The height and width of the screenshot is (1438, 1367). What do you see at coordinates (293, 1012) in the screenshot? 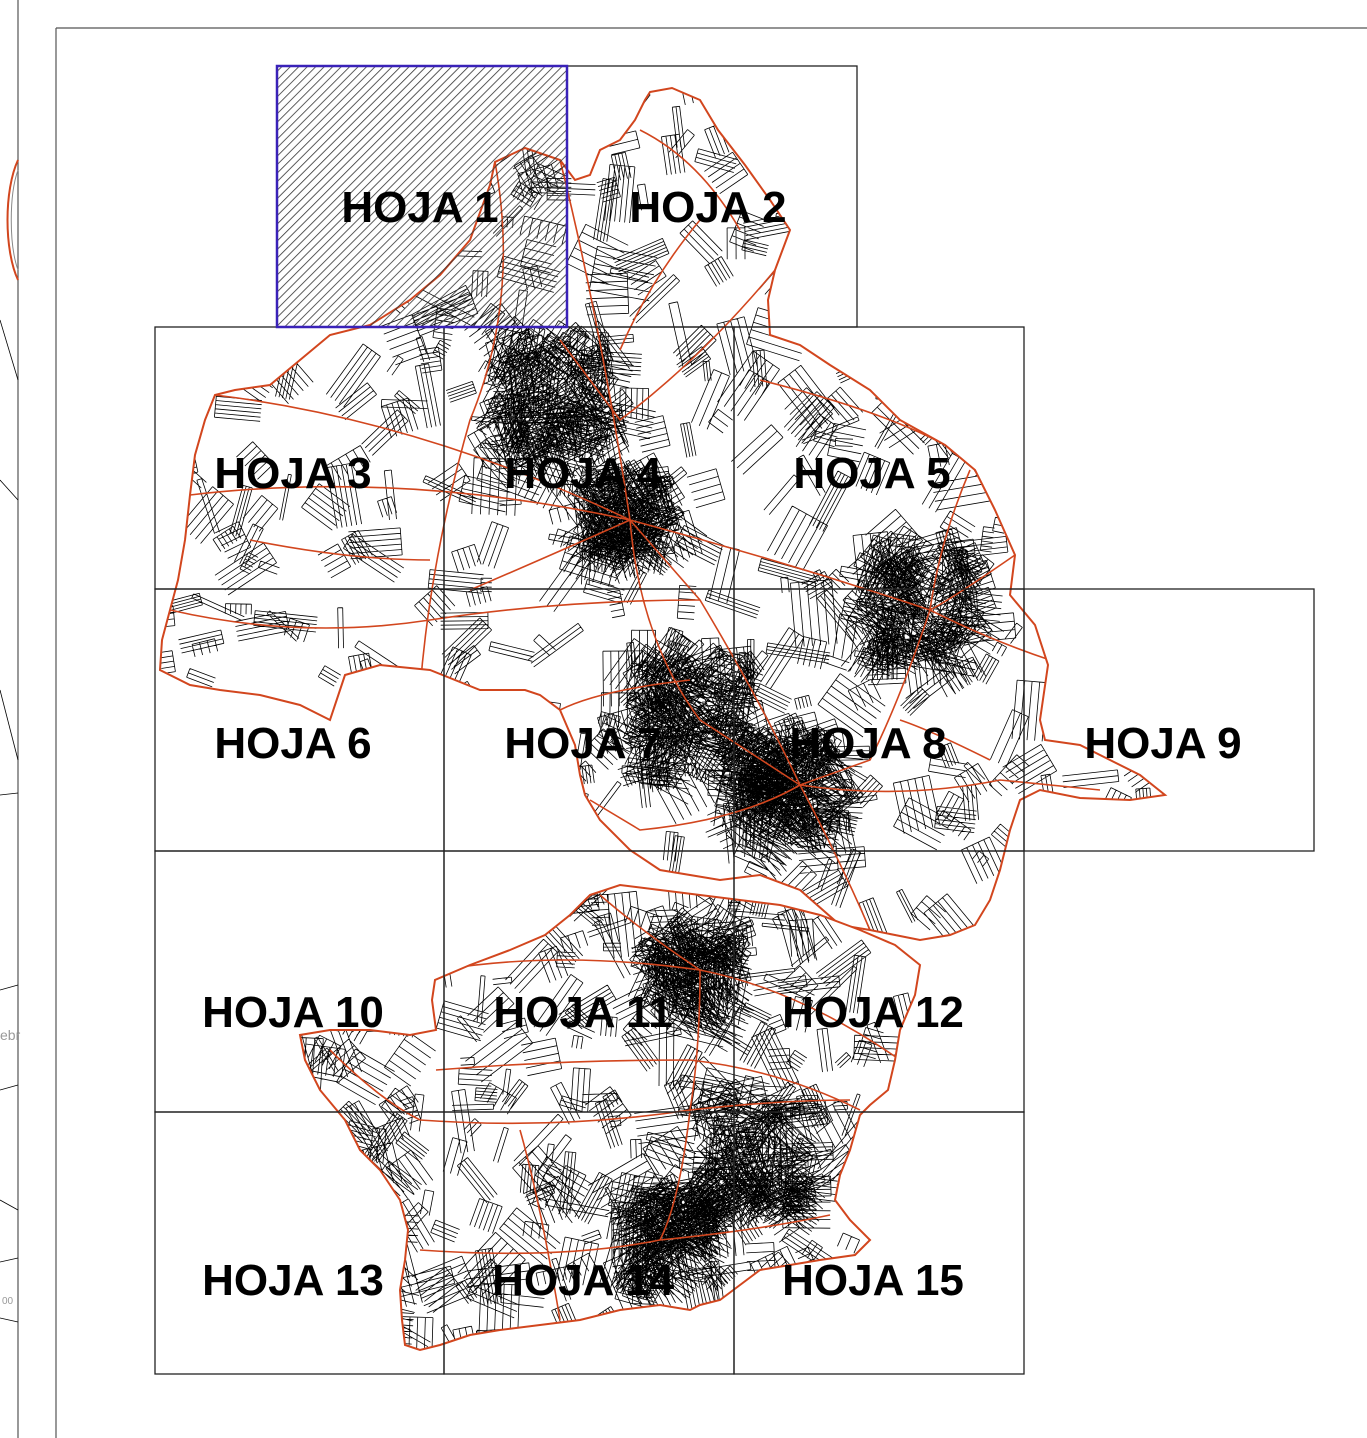
I see `sheet-label-10: HOJA 10` at bounding box center [293, 1012].